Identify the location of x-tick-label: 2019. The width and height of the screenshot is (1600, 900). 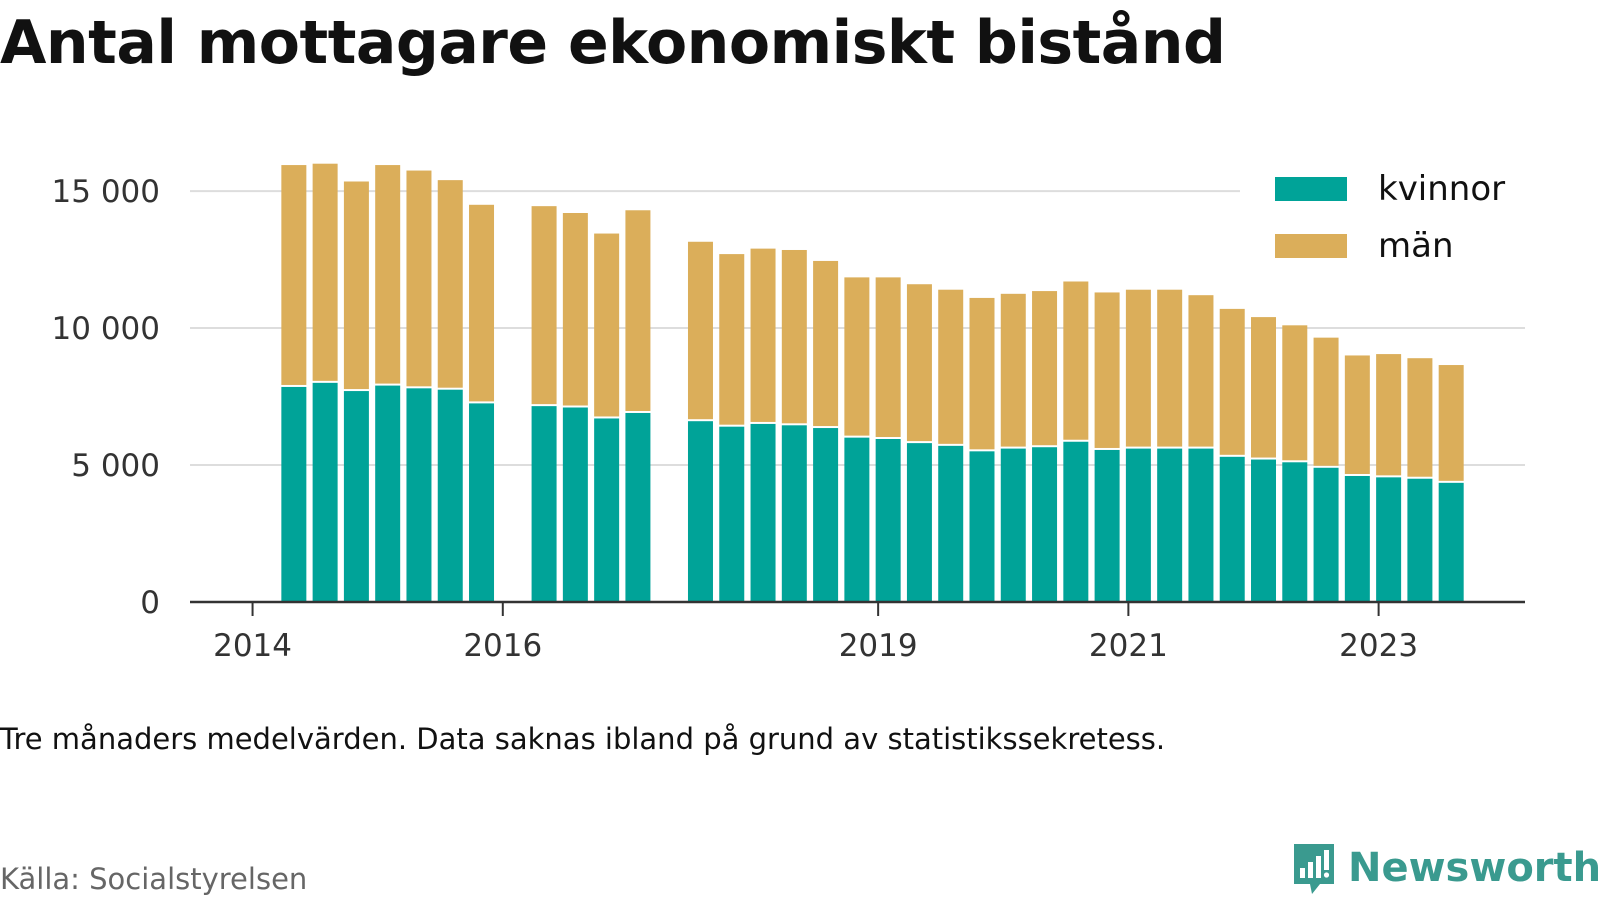
(878, 646).